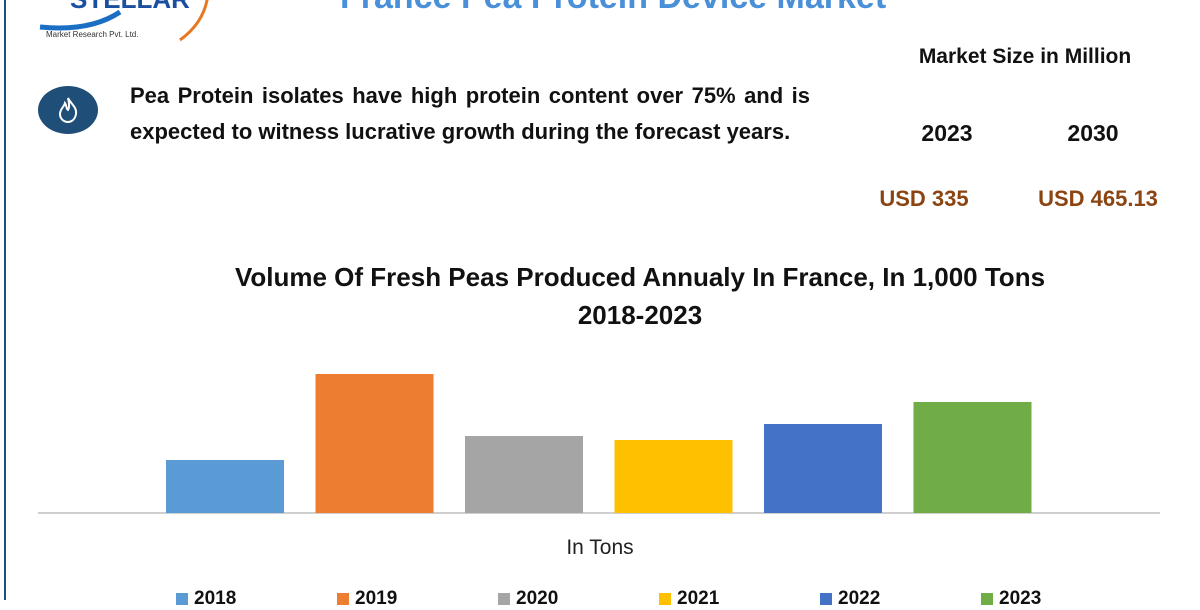 This screenshot has width=1200, height=610. What do you see at coordinates (92, 34) in the screenshot?
I see `logo-subtitle: Market Research Pvt. Ltd.` at bounding box center [92, 34].